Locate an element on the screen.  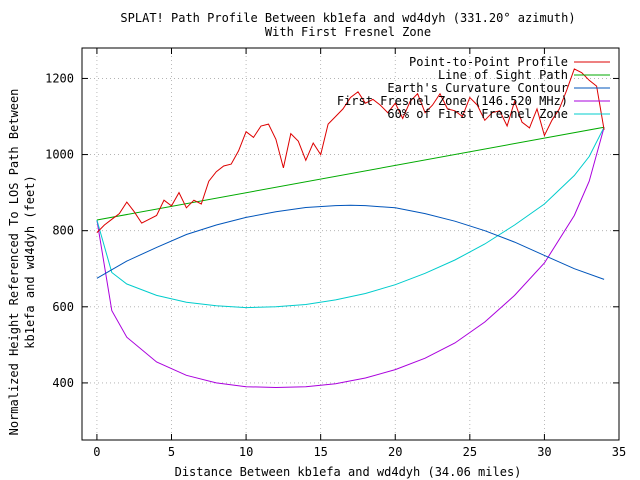
y-tick-label: 800 is located at coordinates (63, 231).